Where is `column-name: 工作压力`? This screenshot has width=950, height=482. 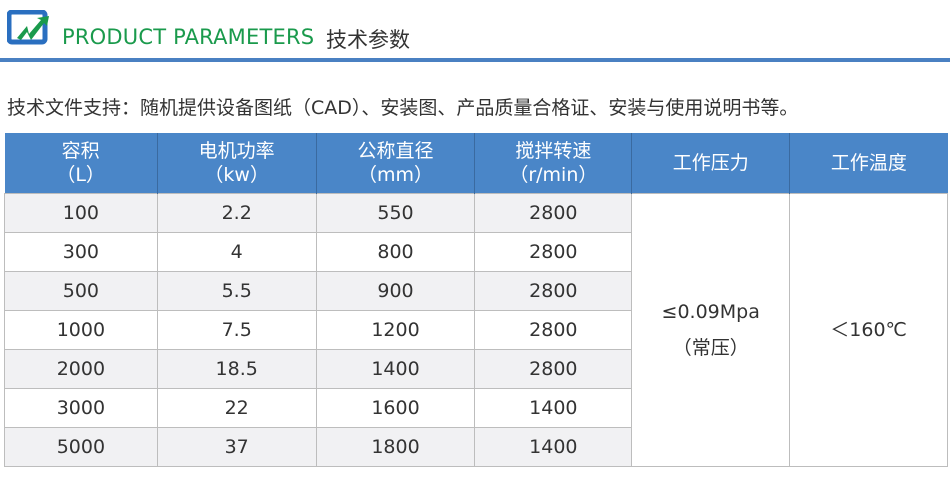 column-name: 工作压力 is located at coordinates (710, 163).